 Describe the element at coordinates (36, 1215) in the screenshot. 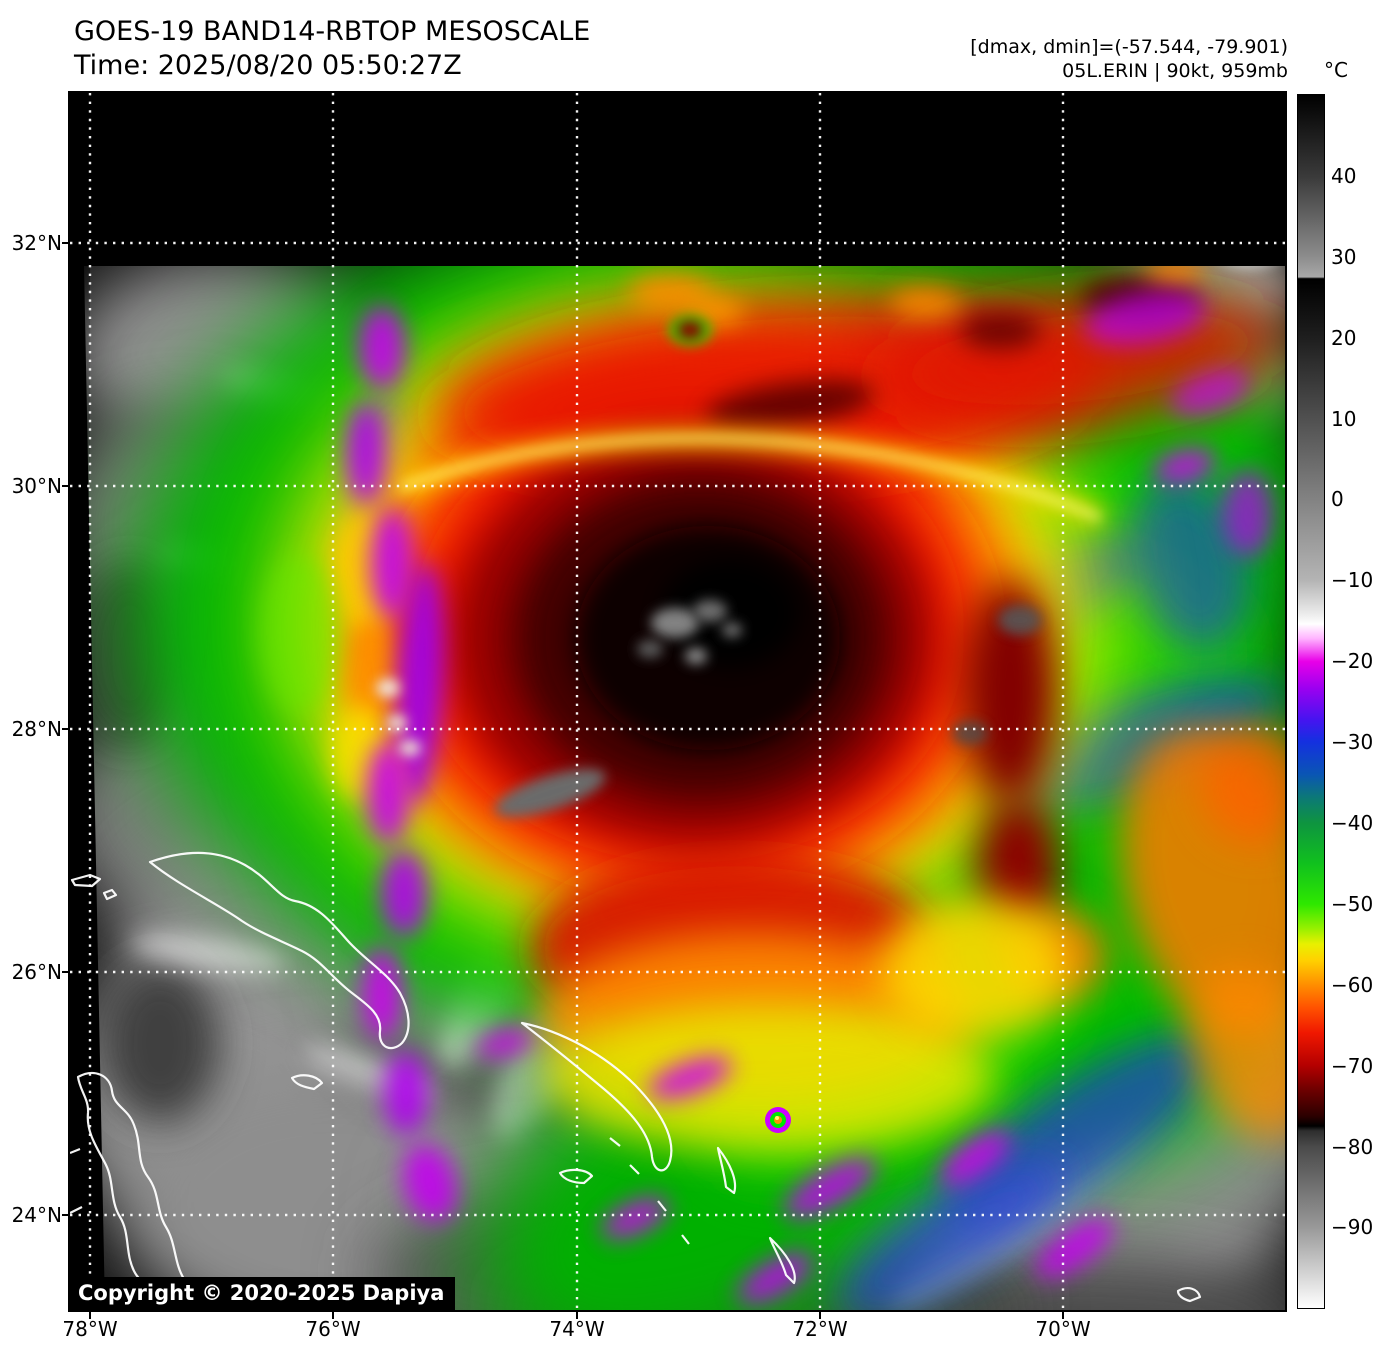

I see `lat-tick-label: 24°N` at that location.